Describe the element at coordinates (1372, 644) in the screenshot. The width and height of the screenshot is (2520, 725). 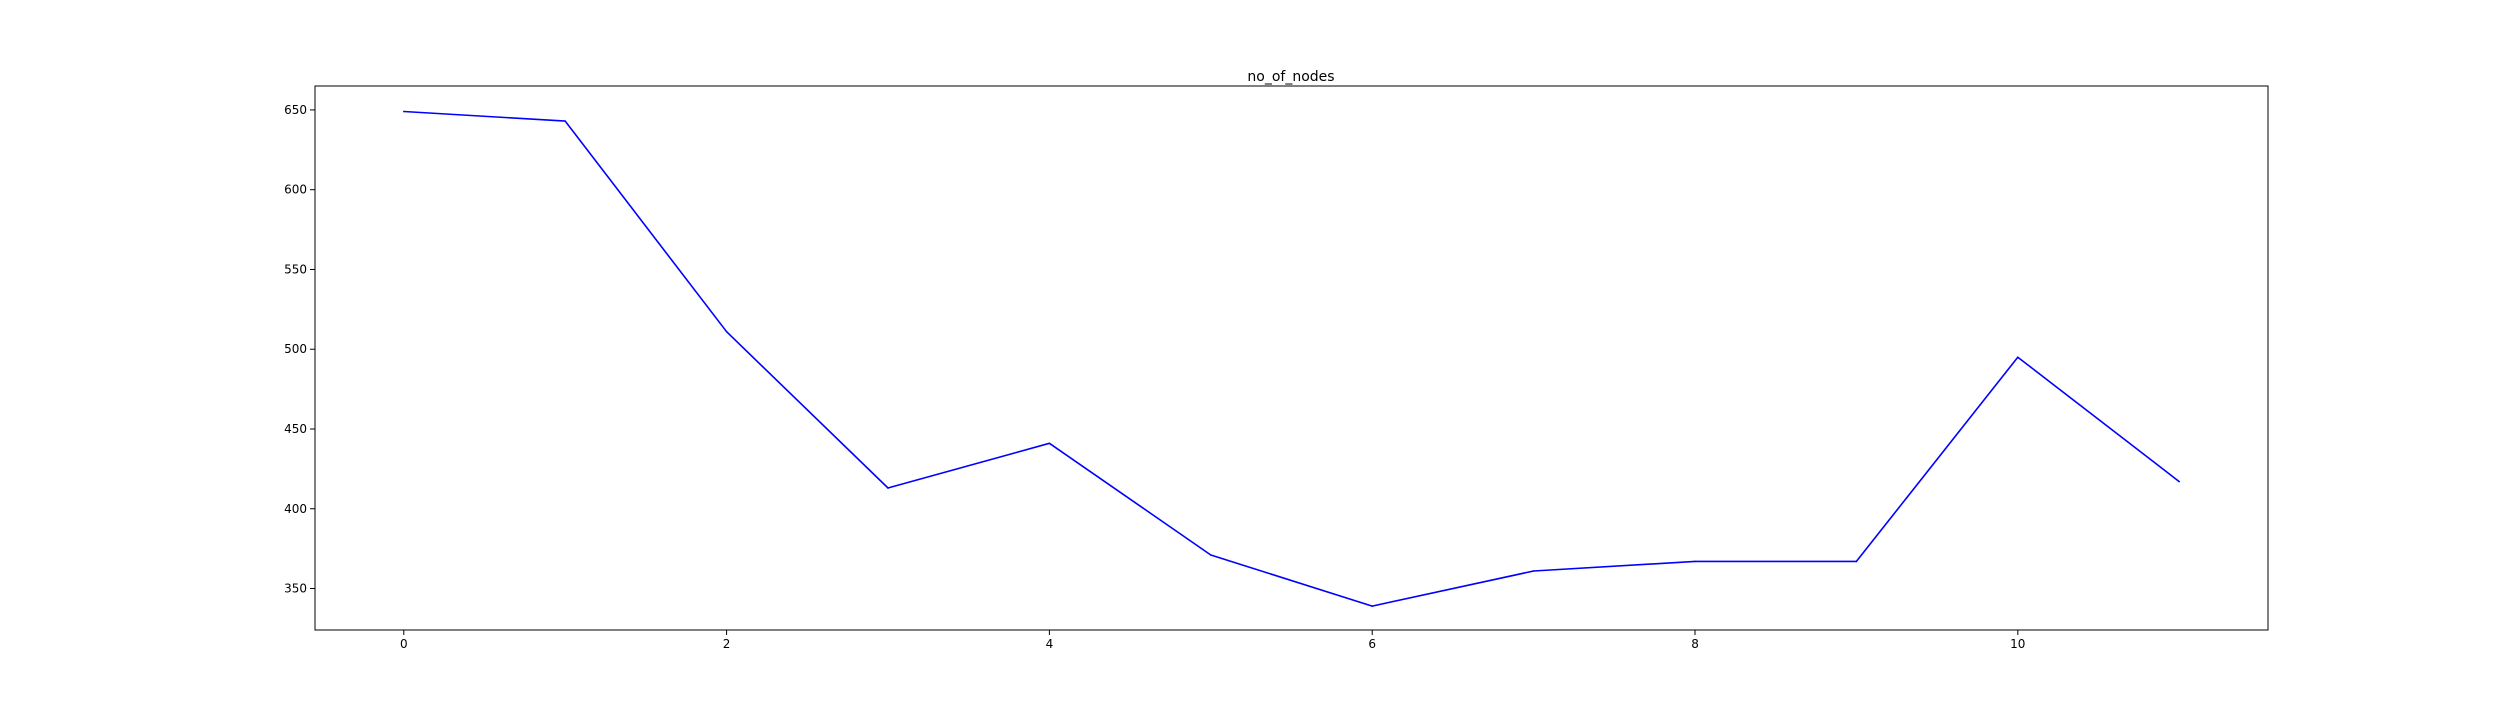
I see `x-tick-label: 6` at that location.